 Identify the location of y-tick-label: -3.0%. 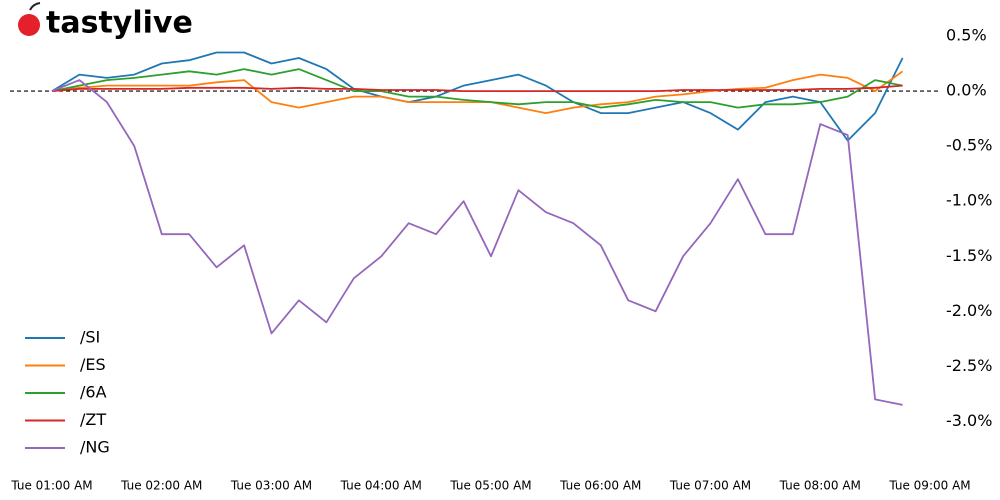
(969, 420).